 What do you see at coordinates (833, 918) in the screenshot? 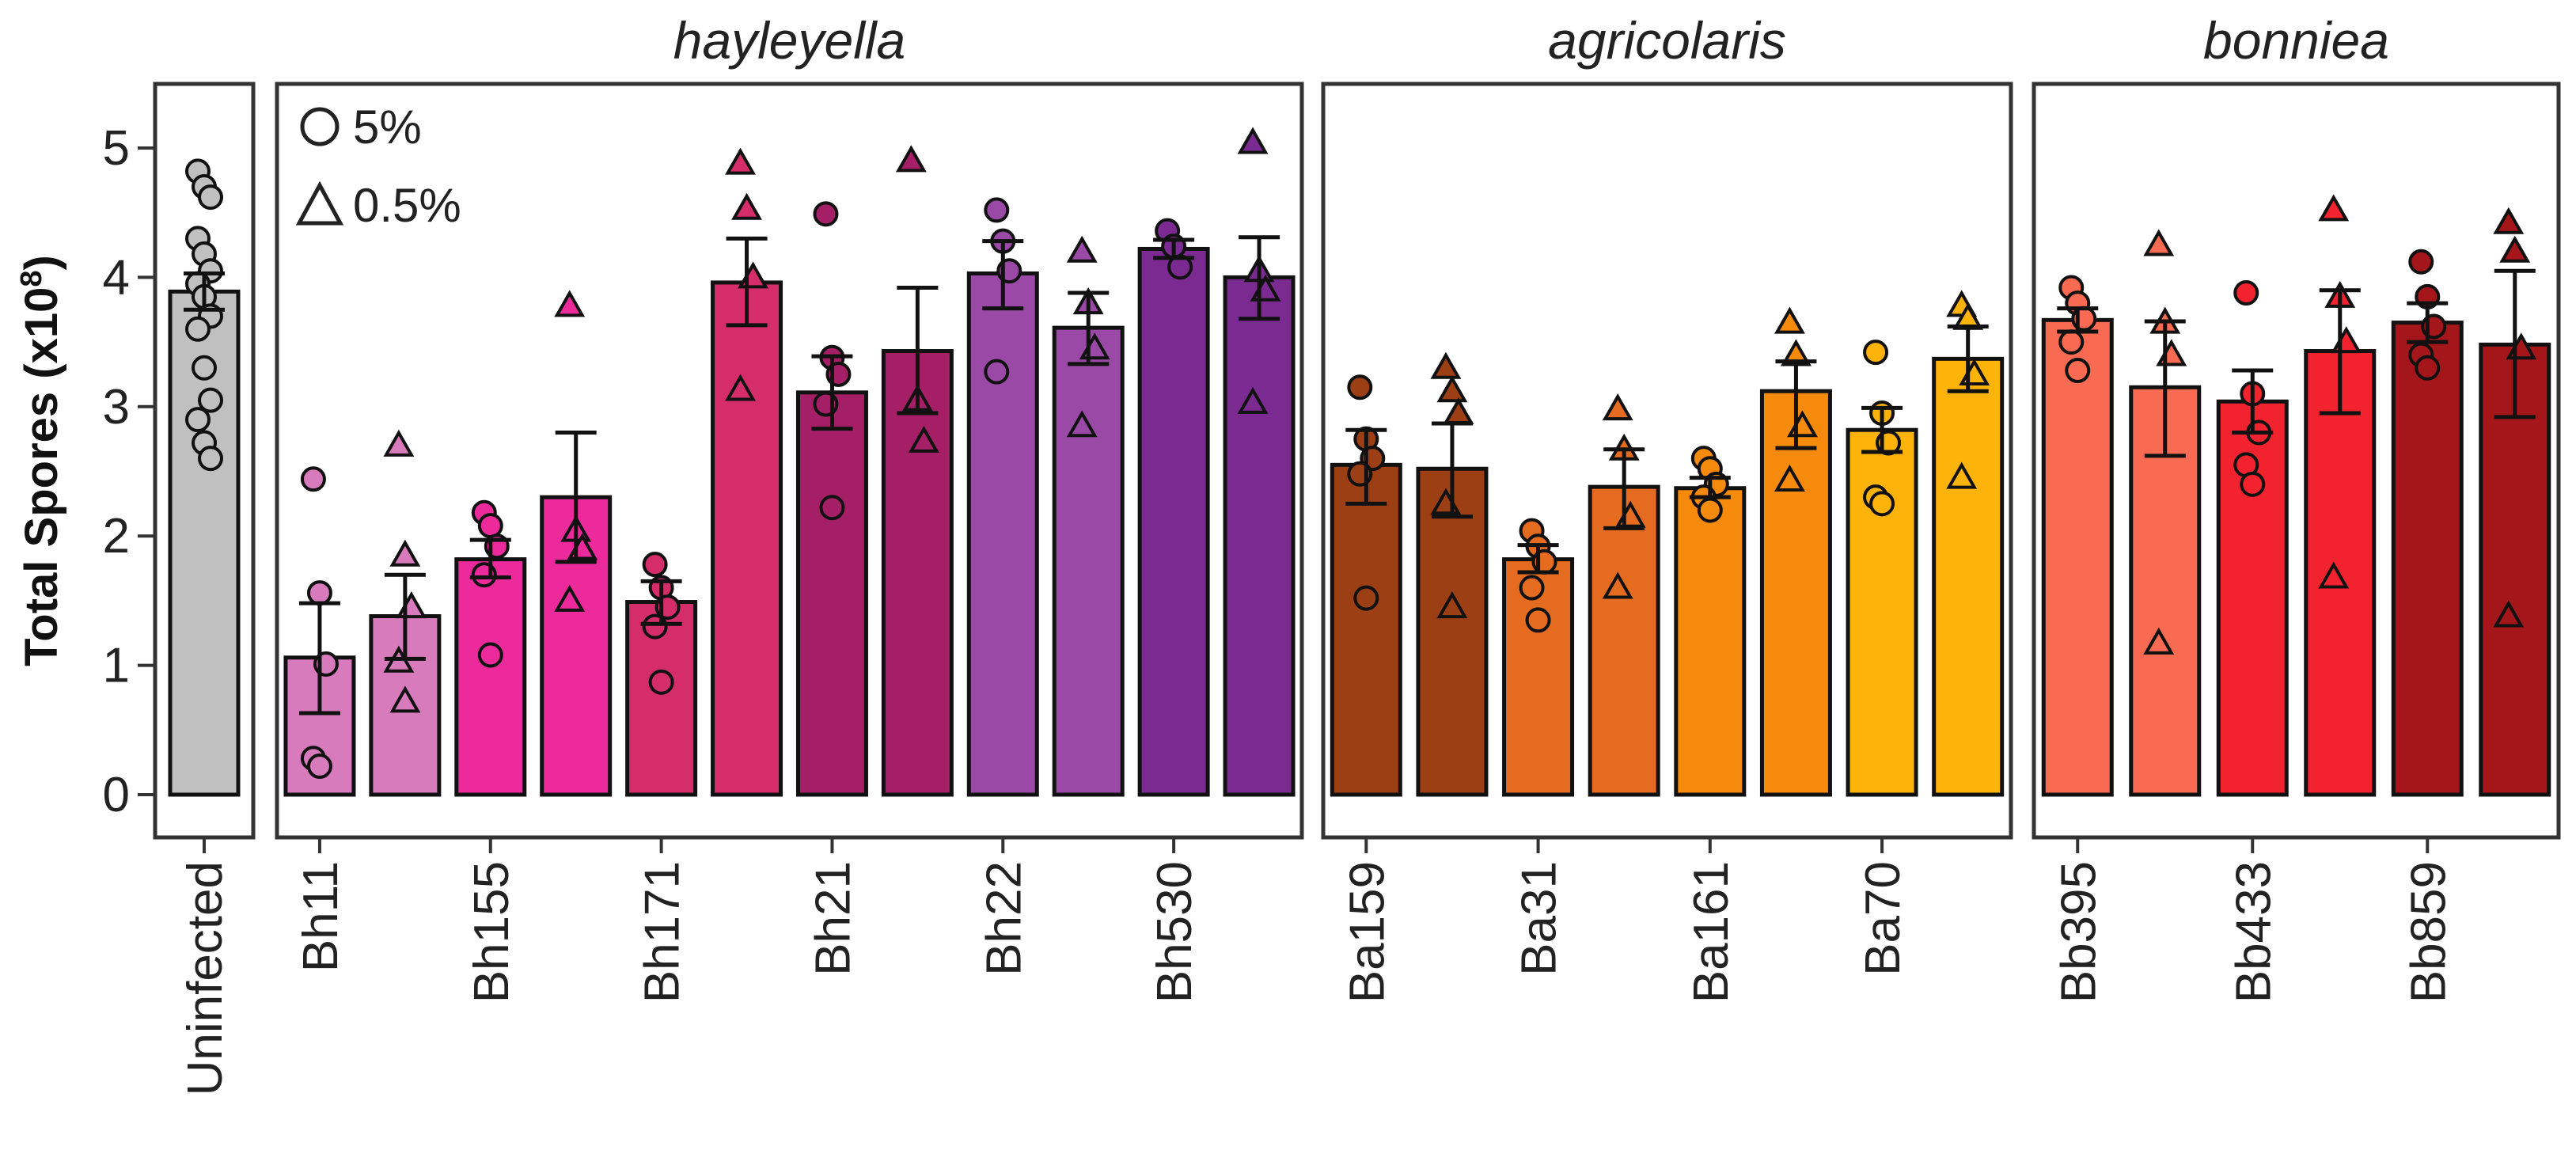
I see `x-tick-label: Bh21` at bounding box center [833, 918].